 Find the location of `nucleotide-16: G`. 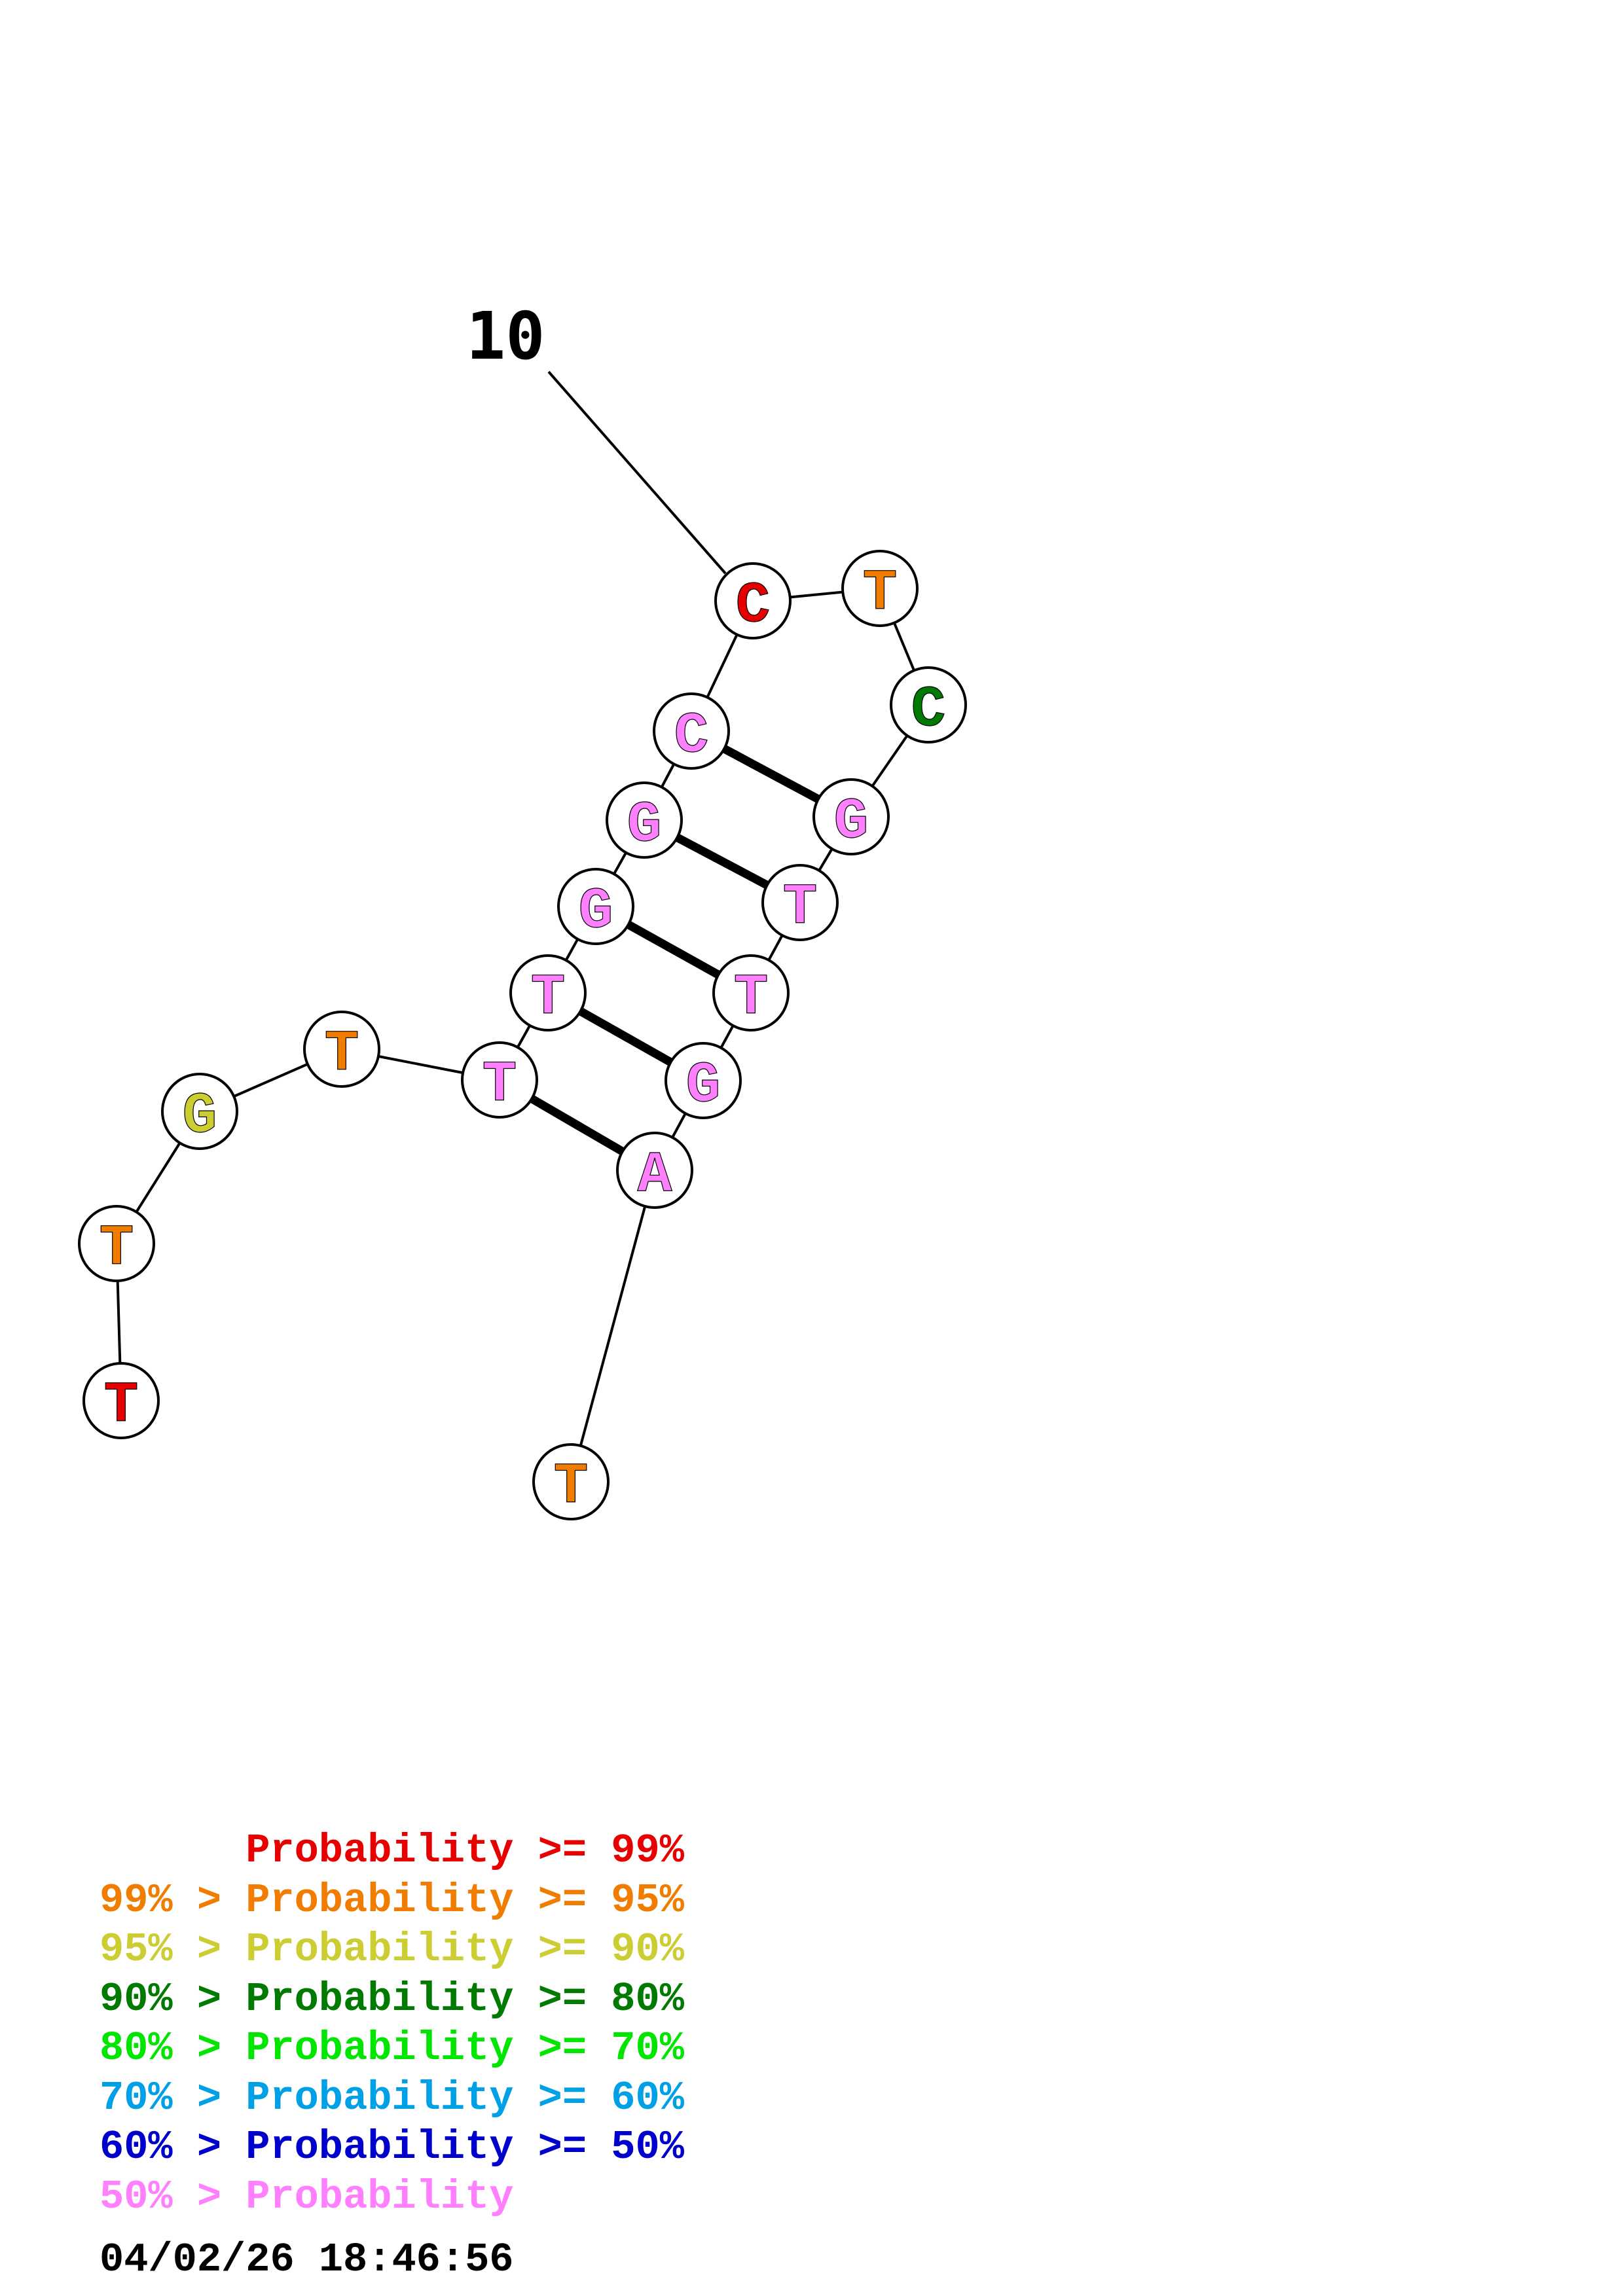

nucleotide-16: G is located at coordinates (703, 1080).